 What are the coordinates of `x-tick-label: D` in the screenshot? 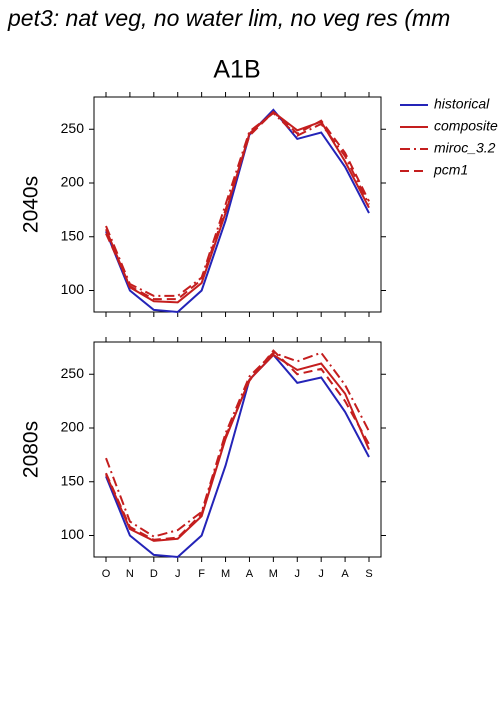 It's located at (154, 574).